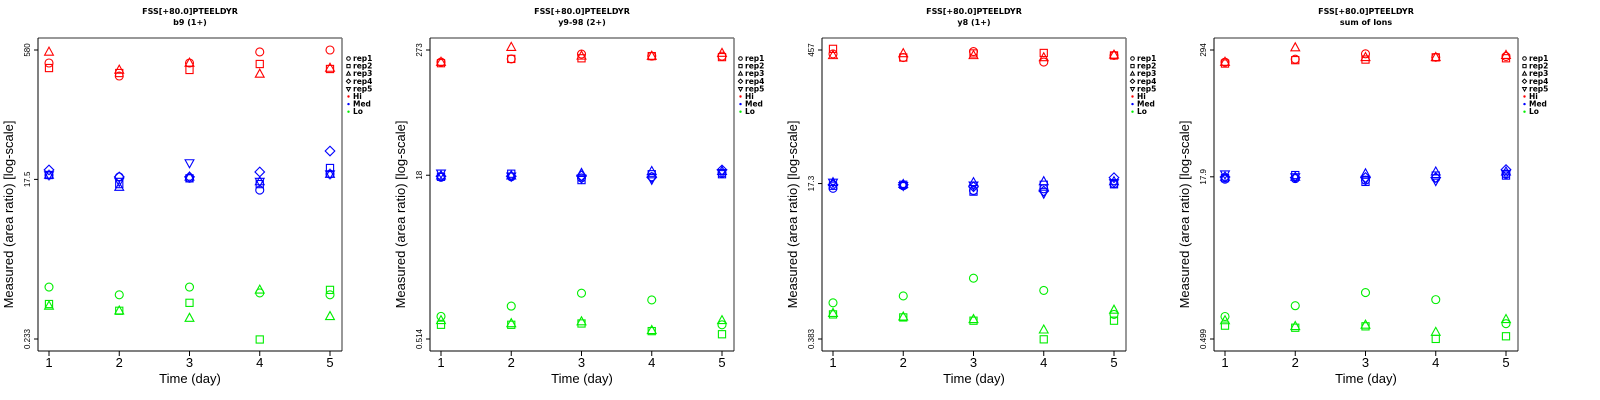  I want to click on y-tick-label: 0.233, so click(27, 338).